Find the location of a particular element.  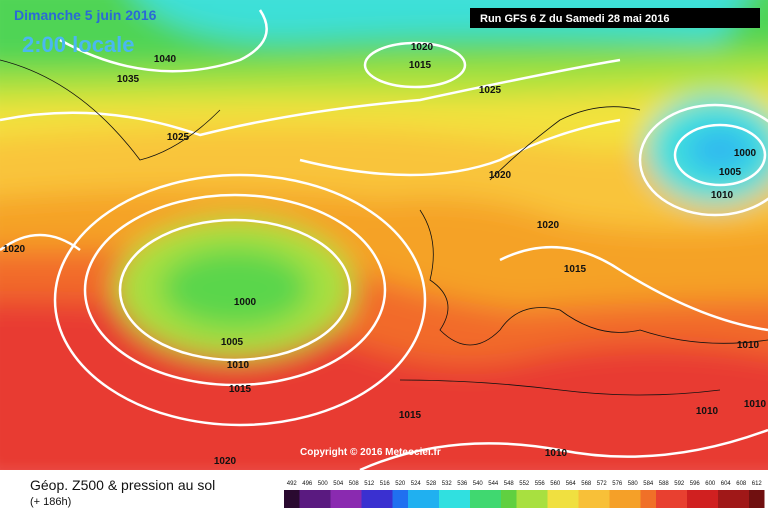

scale-label: 520 is located at coordinates (400, 484).